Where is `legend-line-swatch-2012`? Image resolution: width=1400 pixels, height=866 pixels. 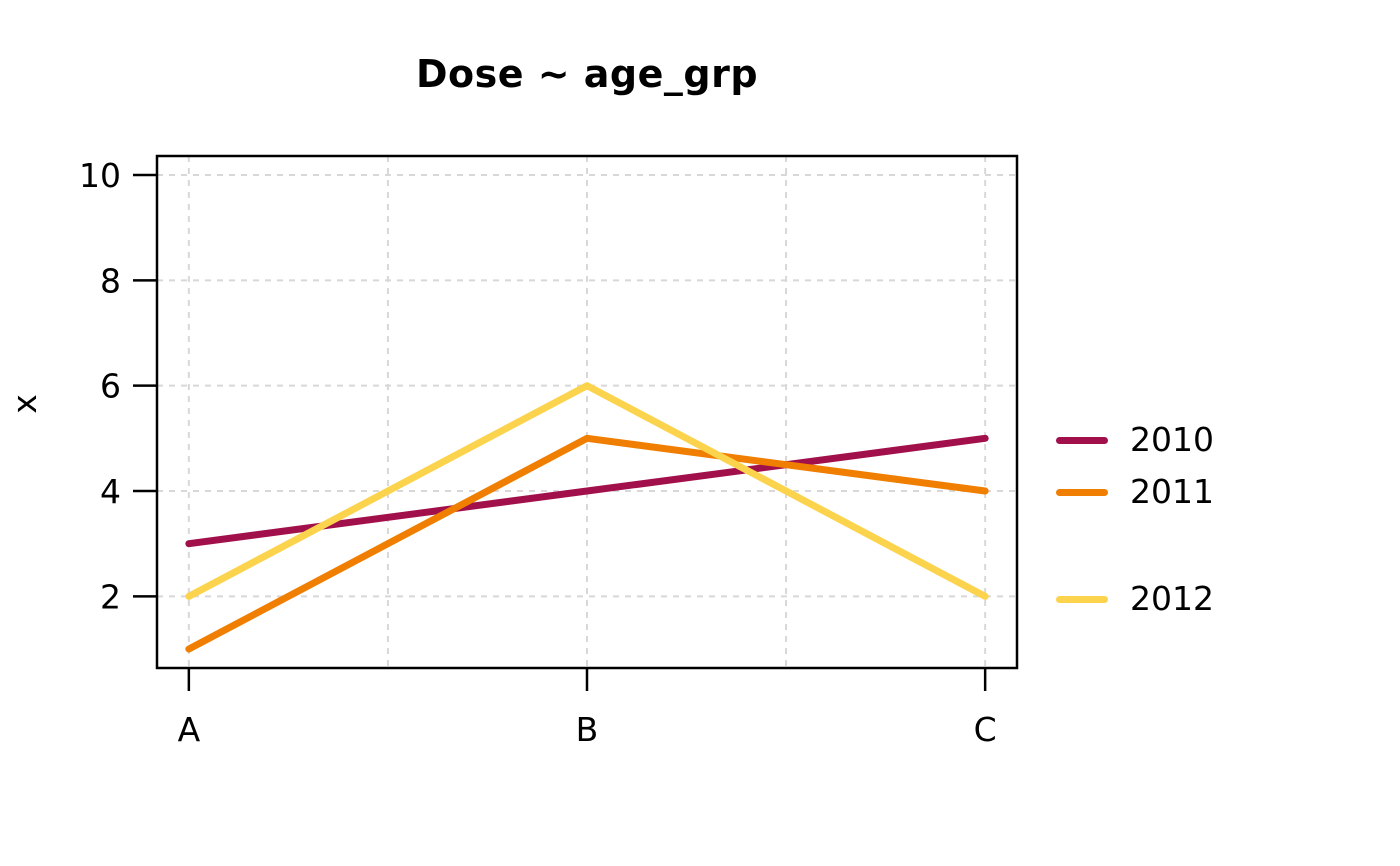 legend-line-swatch-2012 is located at coordinates (1082, 599).